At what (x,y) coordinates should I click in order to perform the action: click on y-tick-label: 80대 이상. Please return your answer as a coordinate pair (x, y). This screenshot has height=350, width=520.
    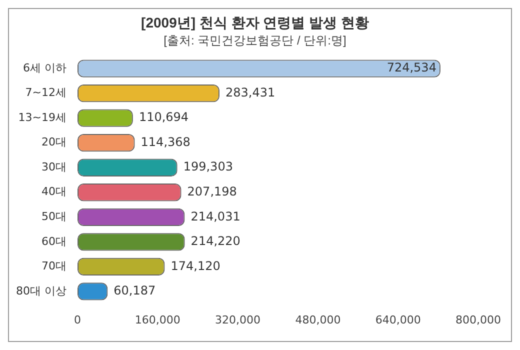
    Looking at the image, I should click on (41, 291).